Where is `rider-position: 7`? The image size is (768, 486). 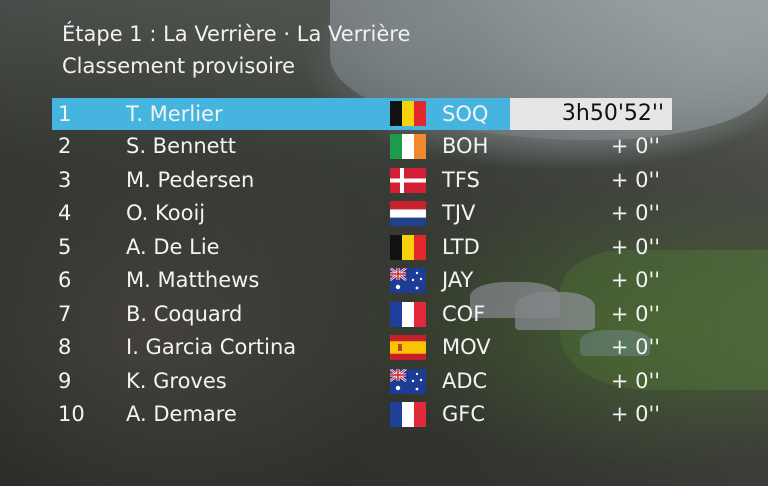 rider-position: 7 is located at coordinates (64, 315).